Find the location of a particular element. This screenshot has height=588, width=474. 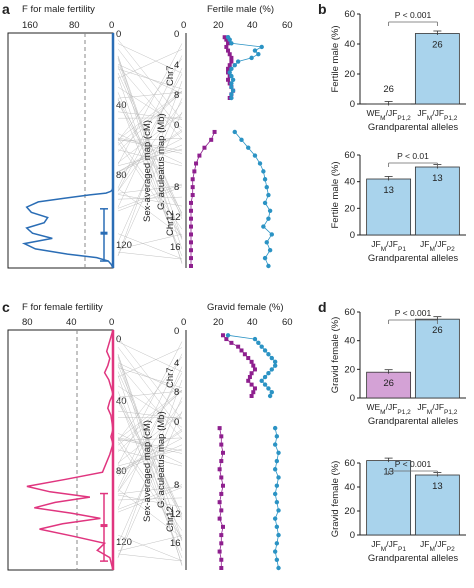

f-tick: 0 is located at coordinates (111, 322).